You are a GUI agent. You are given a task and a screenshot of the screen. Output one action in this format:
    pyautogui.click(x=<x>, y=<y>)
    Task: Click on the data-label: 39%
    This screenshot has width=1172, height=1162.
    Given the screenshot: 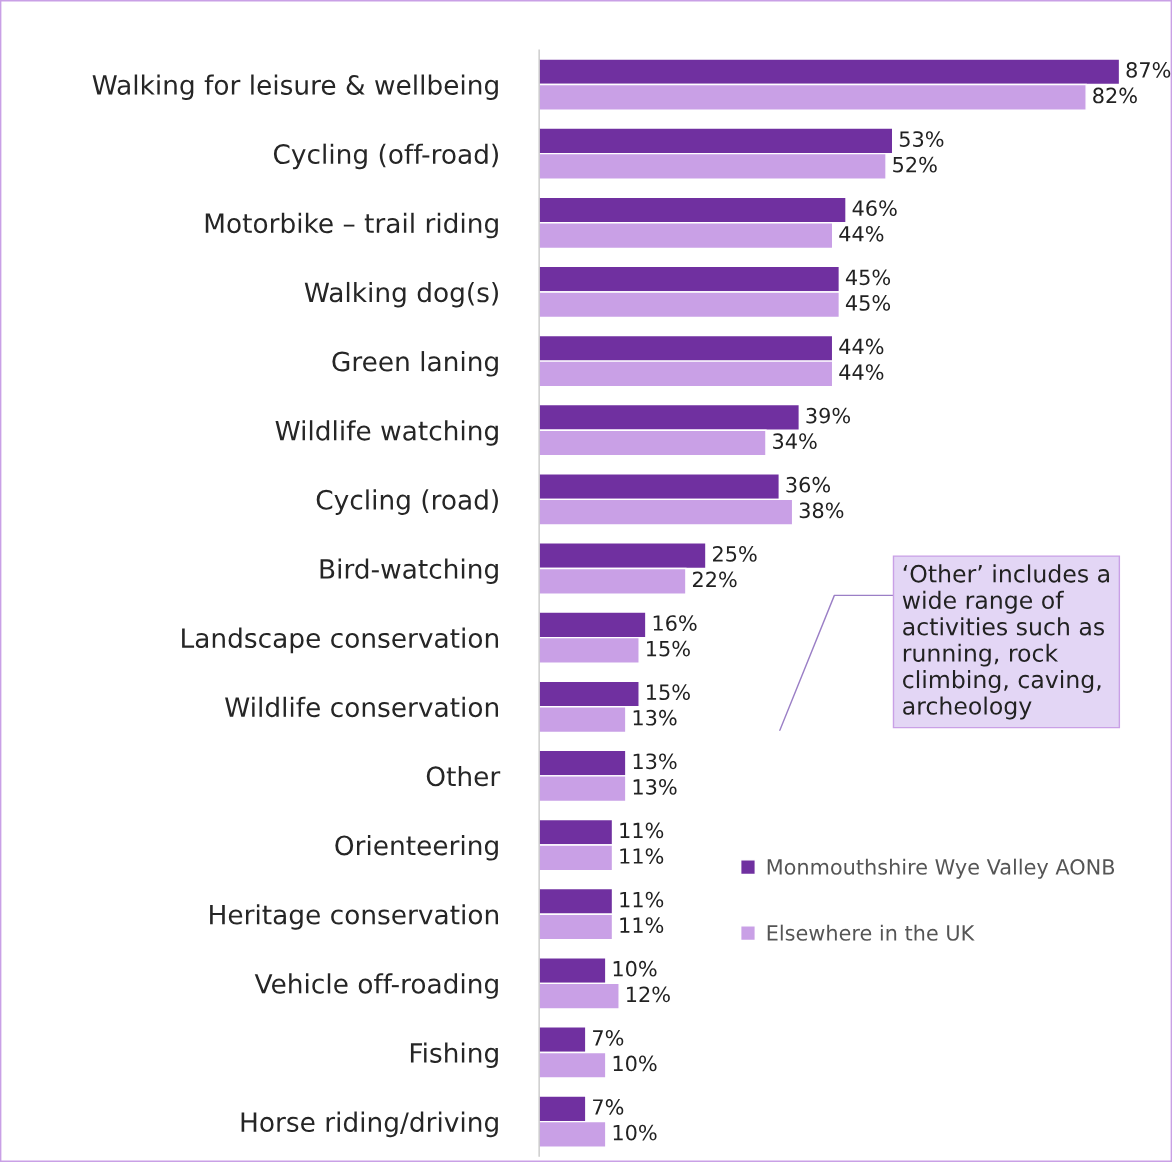 What is the action you would take?
    pyautogui.click(x=828, y=415)
    